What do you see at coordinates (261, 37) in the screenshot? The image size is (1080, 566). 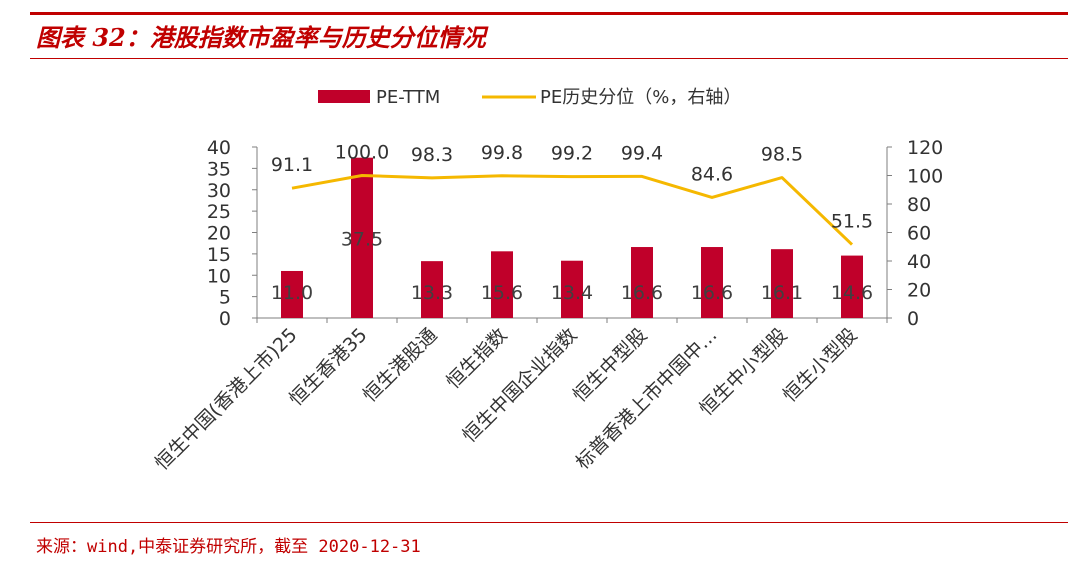 I see `figure-title: 图表 32：港股指数市盈率与历史分位情况` at bounding box center [261, 37].